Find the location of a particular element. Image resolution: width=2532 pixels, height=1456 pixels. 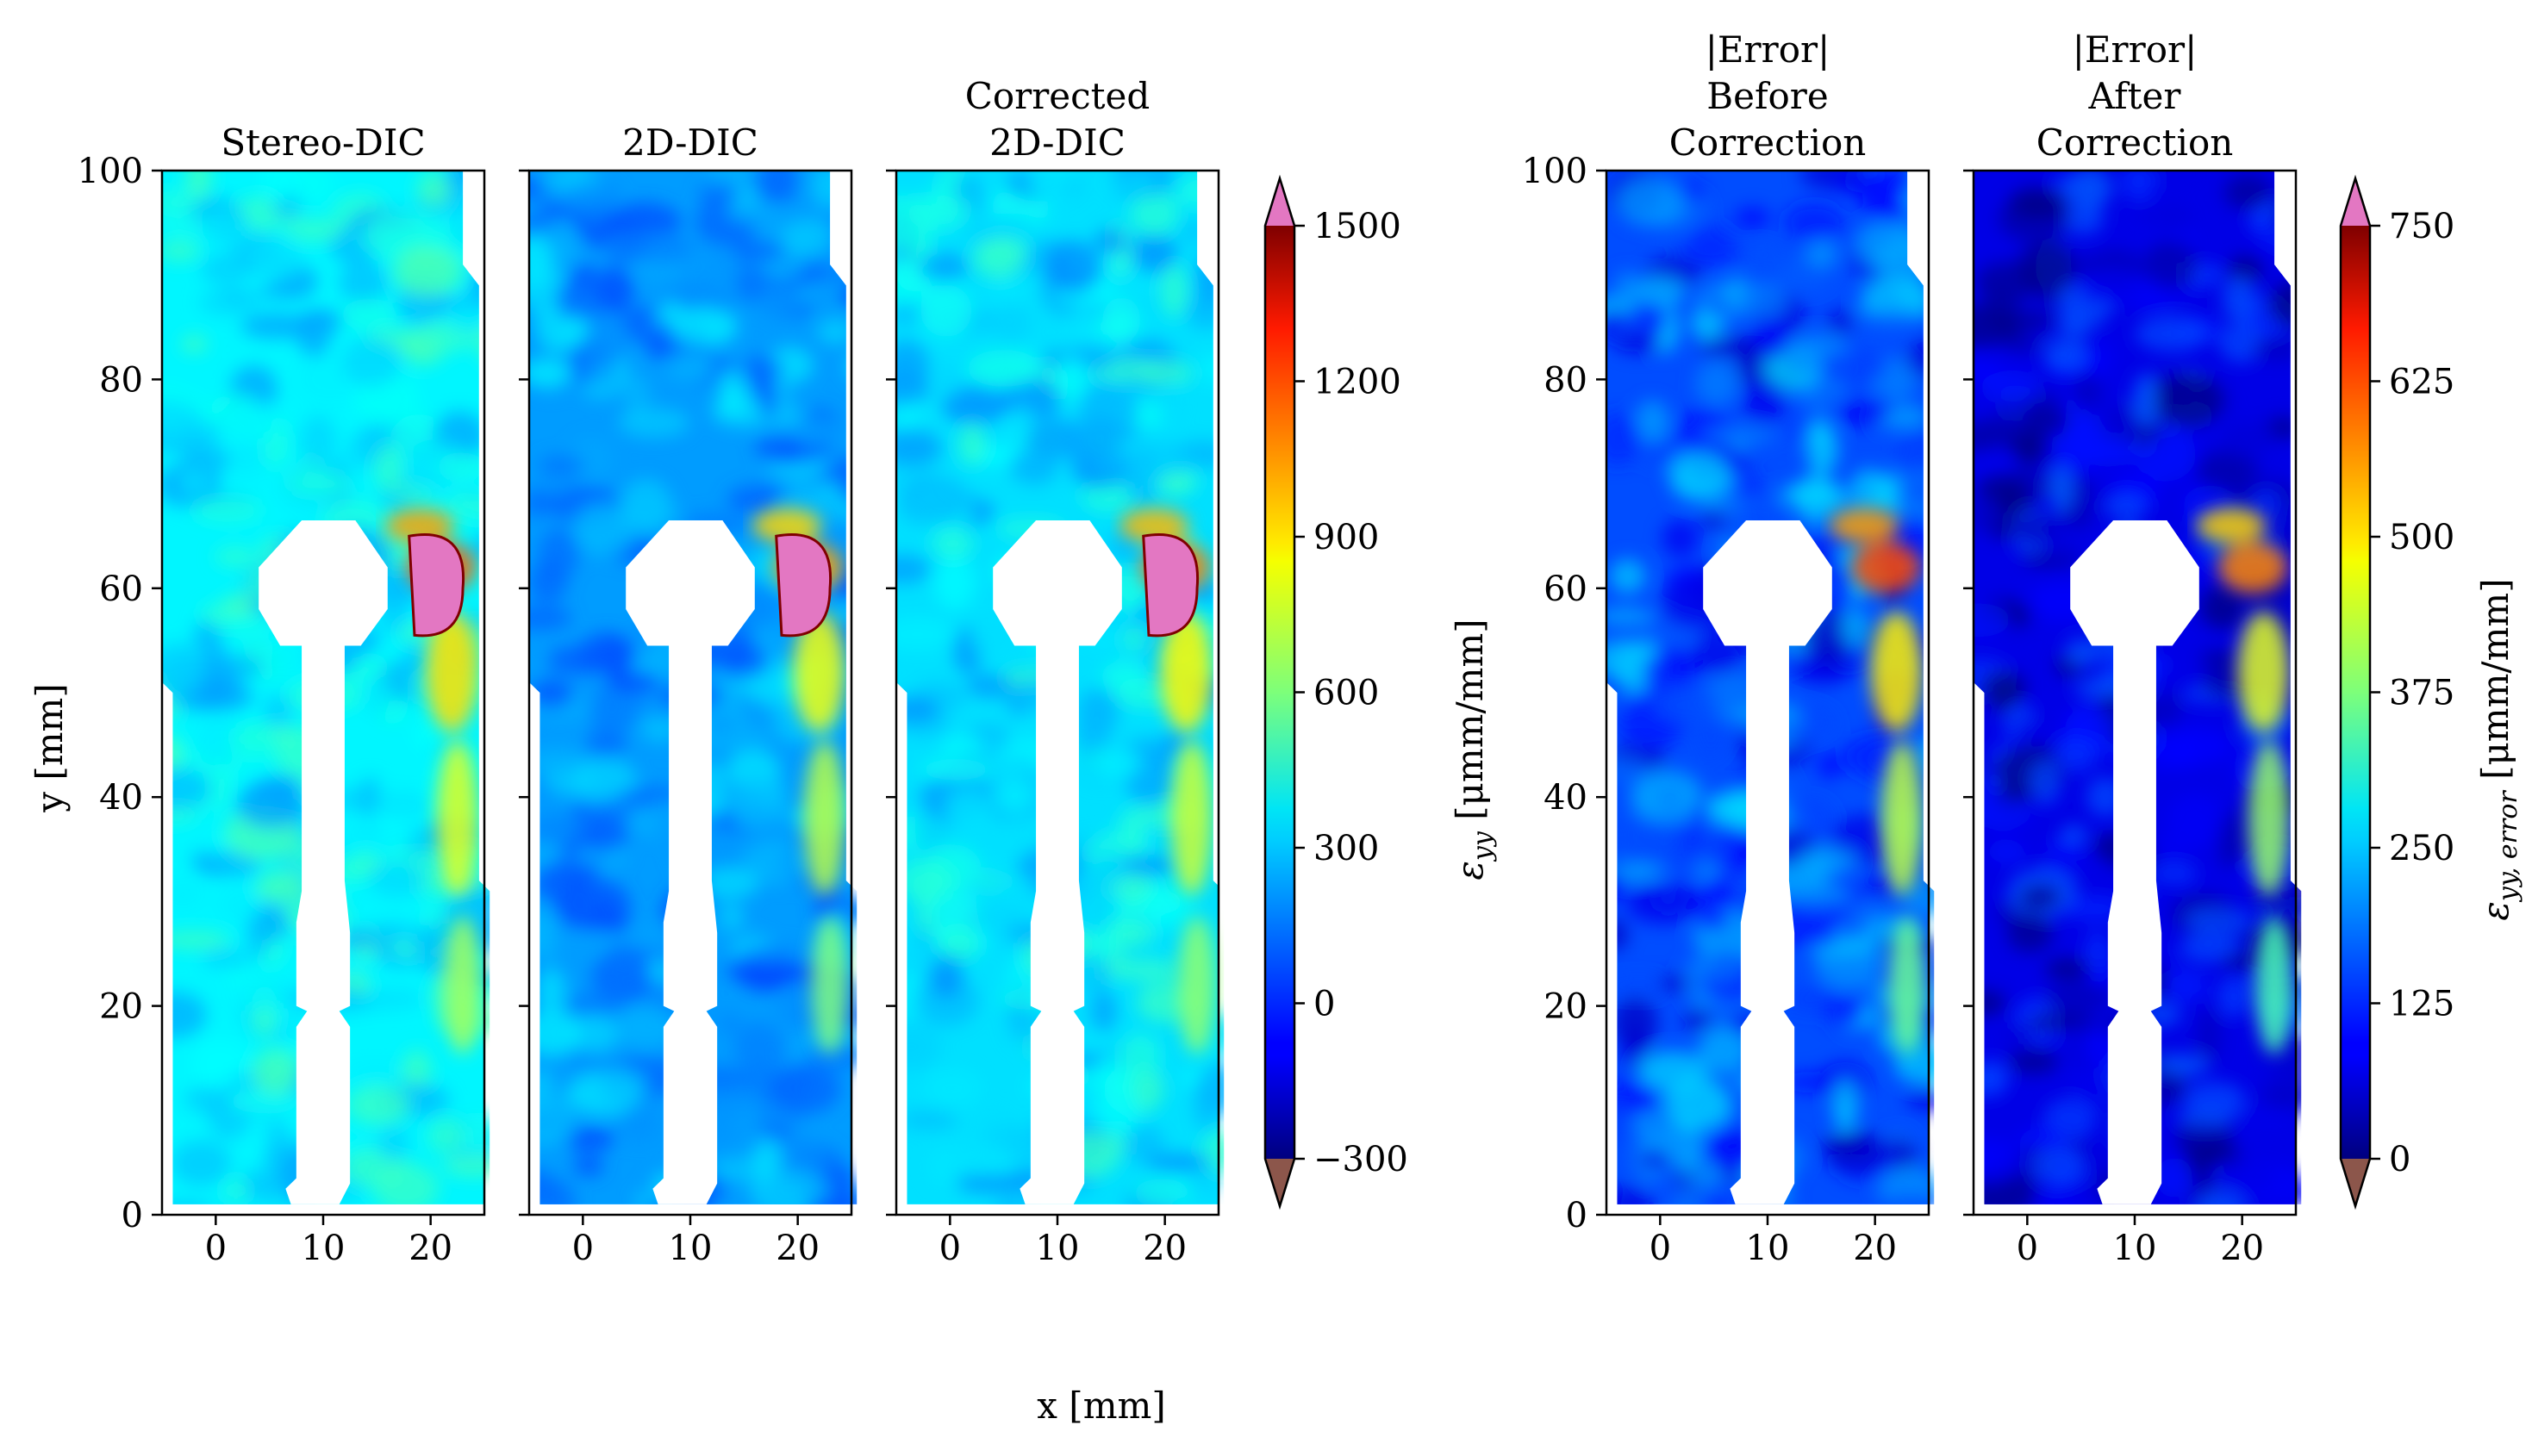

panel-2: 0 10 20 2D-DIC is located at coordinates (688, 694).